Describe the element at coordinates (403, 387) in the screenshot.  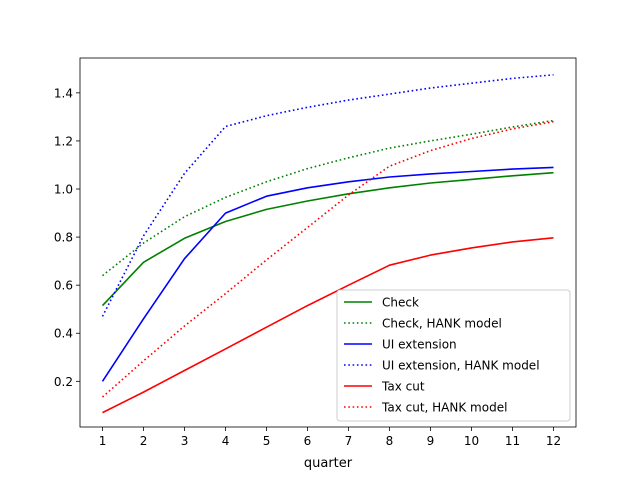
I see `legend-label-4: Tax cut` at that location.